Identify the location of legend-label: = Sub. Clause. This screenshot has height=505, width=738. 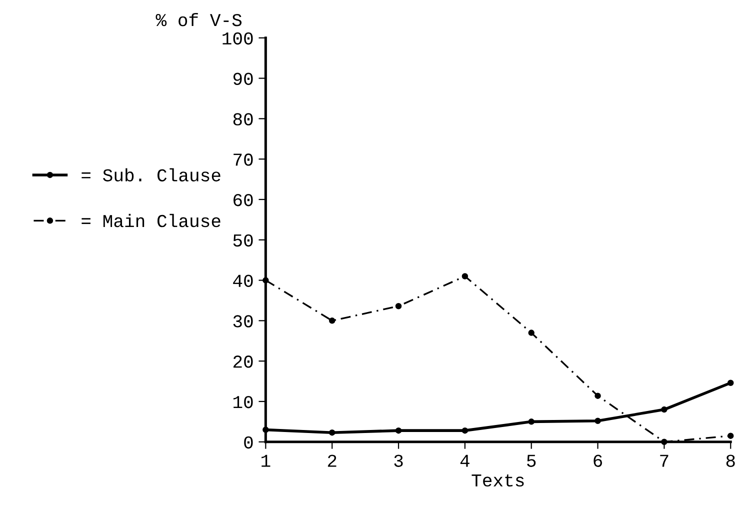
(151, 175).